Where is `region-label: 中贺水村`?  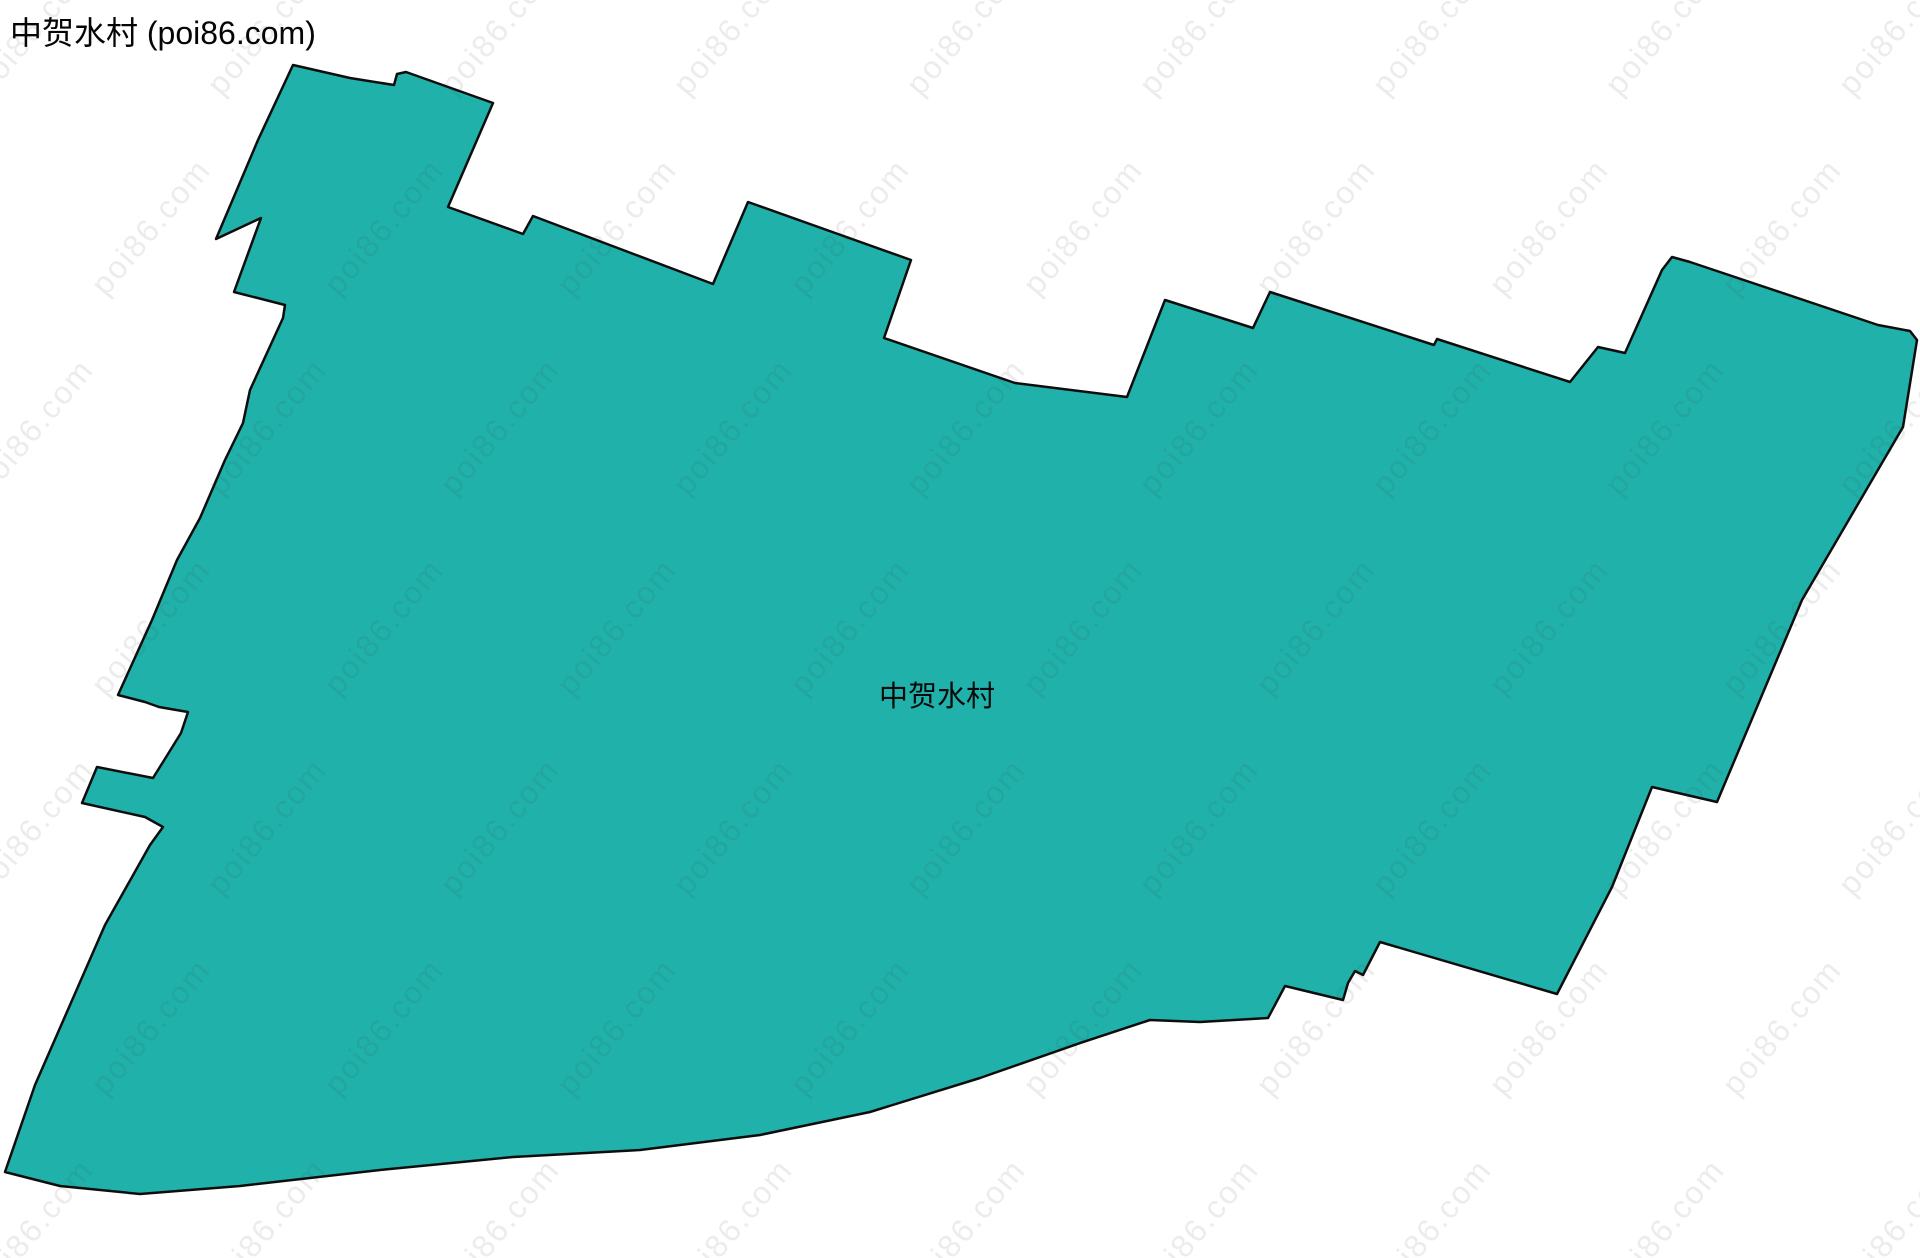 region-label: 中贺水村 is located at coordinates (937, 697).